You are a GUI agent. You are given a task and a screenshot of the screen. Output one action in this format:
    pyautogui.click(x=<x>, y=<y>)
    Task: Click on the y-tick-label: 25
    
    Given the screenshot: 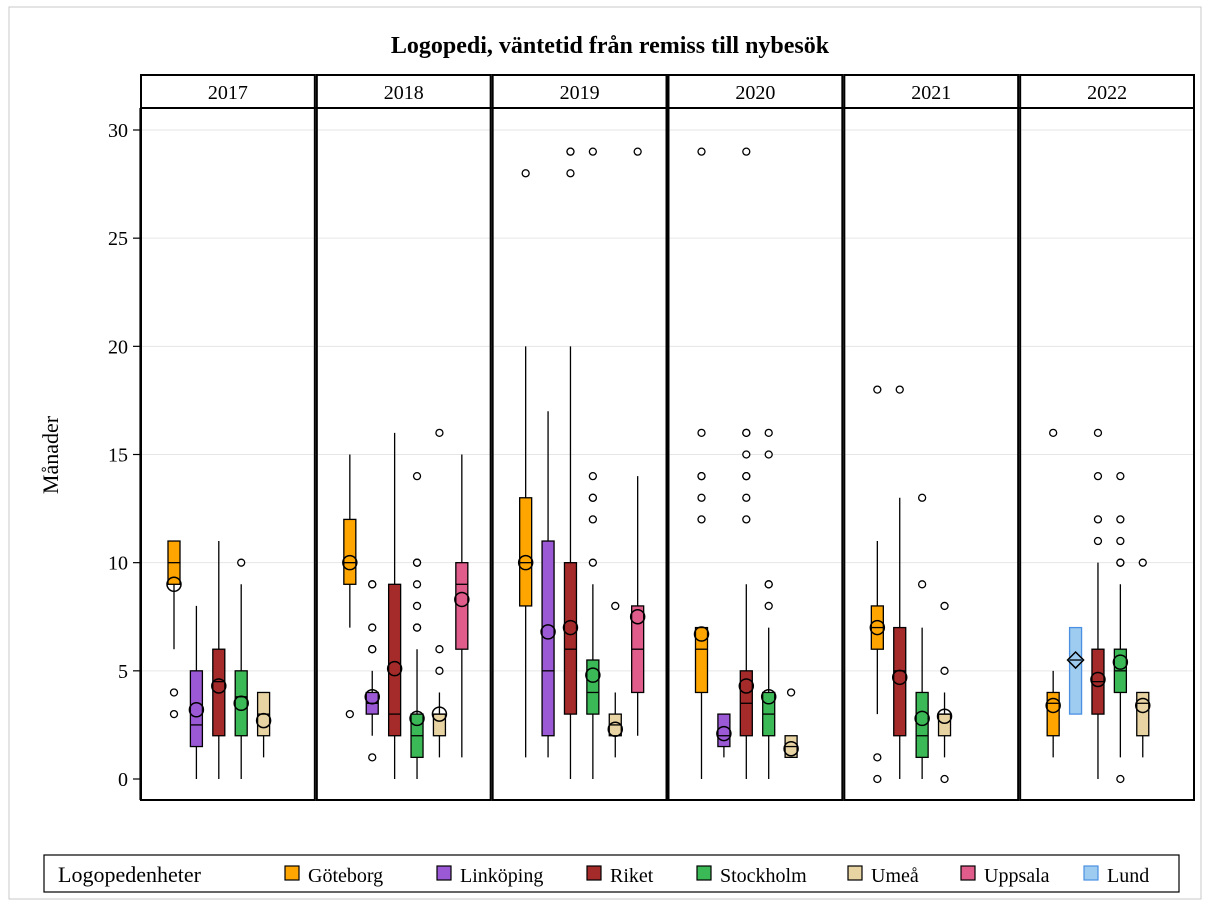 What is the action you would take?
    pyautogui.click(x=118, y=239)
    